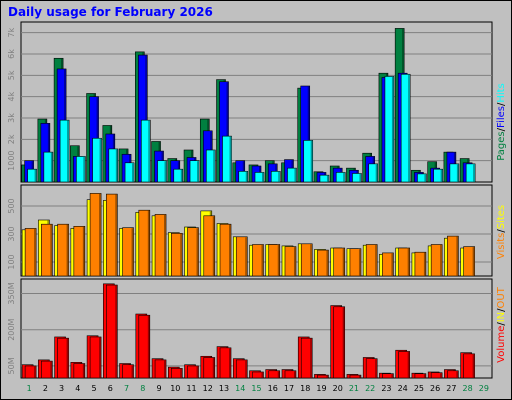  What do you see at coordinates (370, 388) in the screenshot?
I see `x-tick-label: 22` at bounding box center [370, 388].